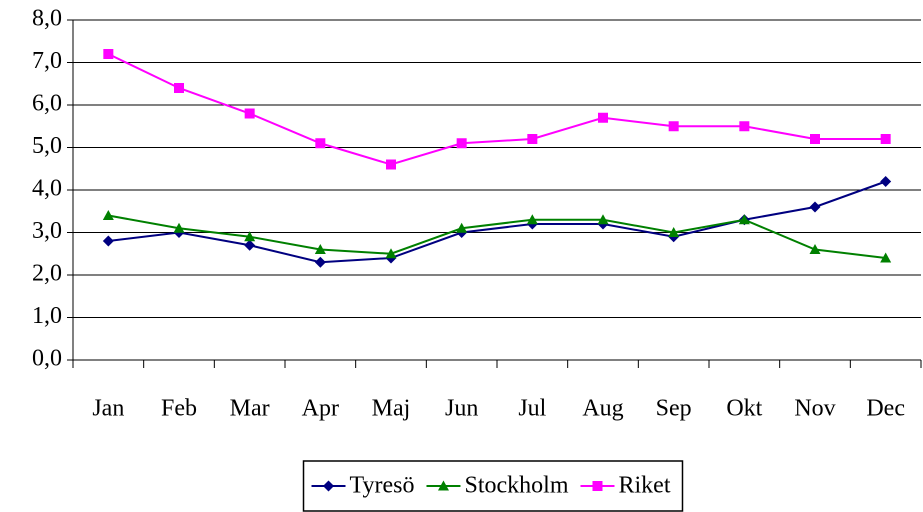 The image size is (923, 512). I want to click on x-tick-label: Dec, so click(885, 409).